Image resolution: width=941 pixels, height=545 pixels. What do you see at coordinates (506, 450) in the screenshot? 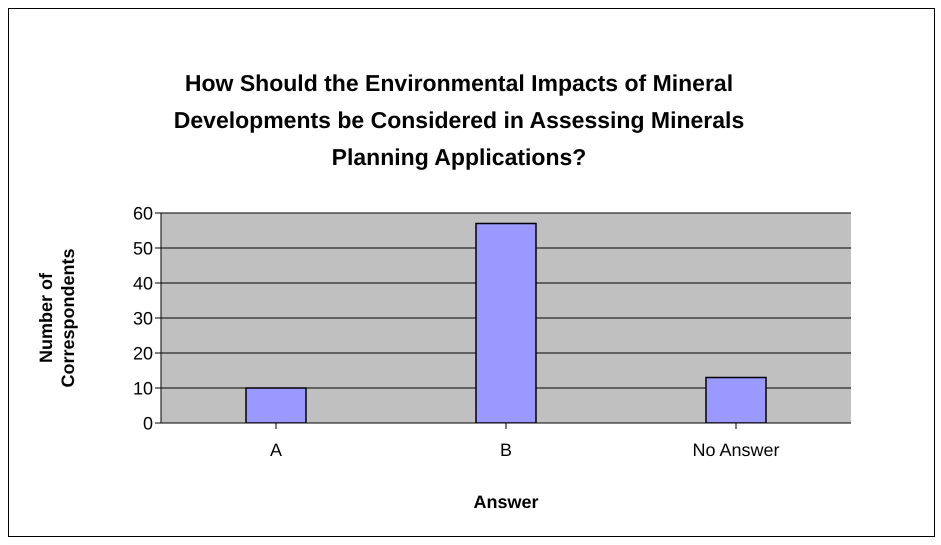
I see `x-tick-label: B` at bounding box center [506, 450].